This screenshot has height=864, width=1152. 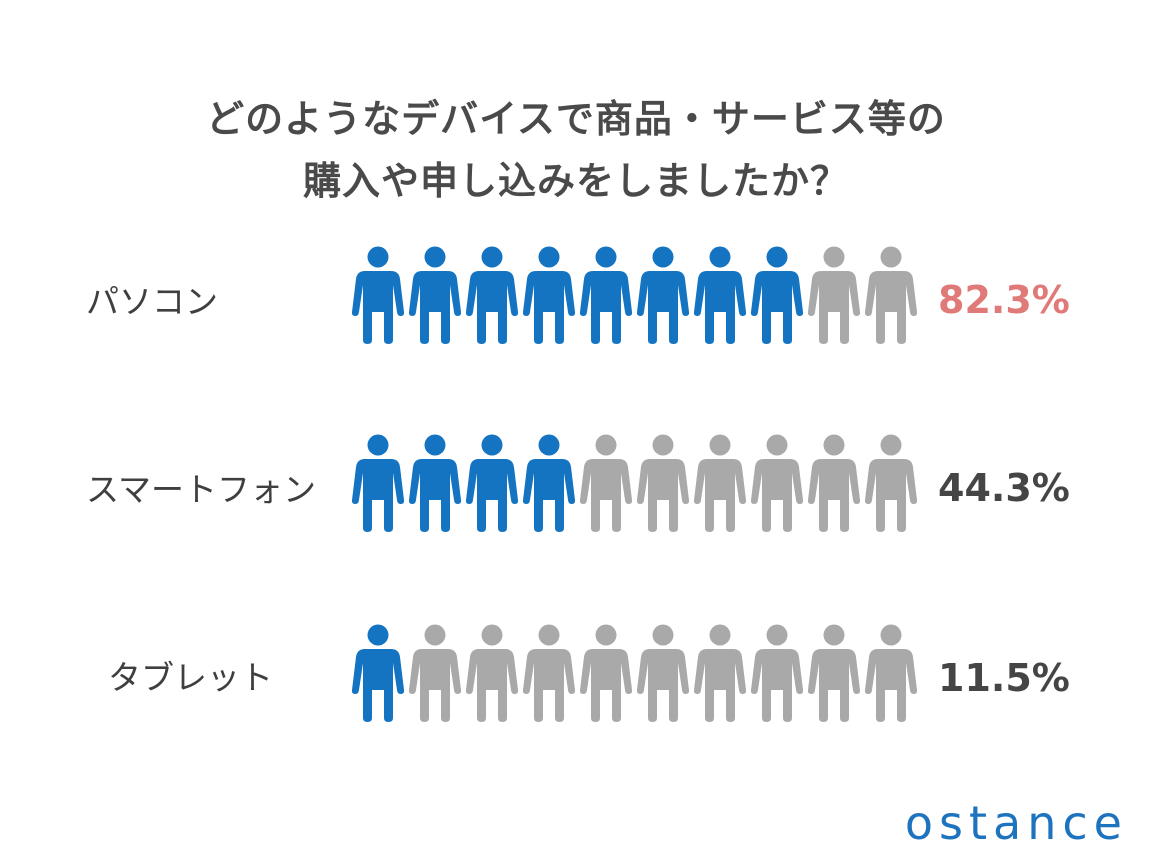 I want to click on ostance-logo: ostance, so click(x=1016, y=823).